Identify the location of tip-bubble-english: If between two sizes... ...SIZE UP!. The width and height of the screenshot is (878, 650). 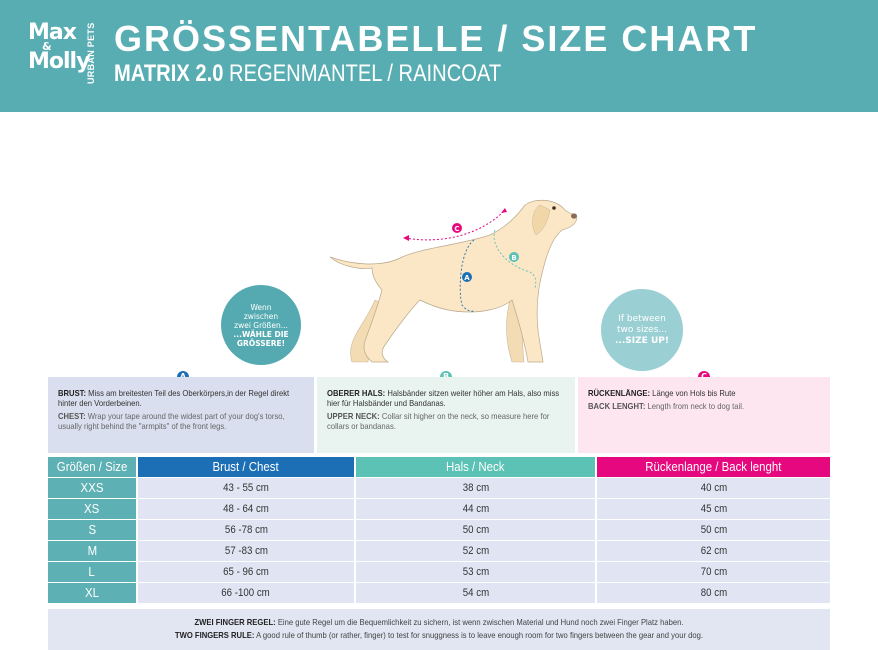
(642, 330).